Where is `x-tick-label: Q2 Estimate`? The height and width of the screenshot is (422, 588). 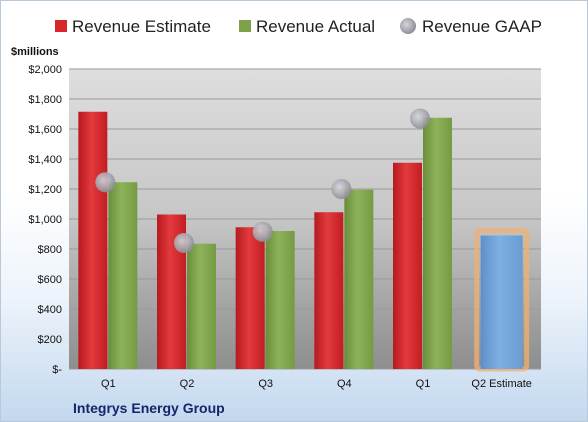 x-tick-label: Q2 Estimate is located at coordinates (501, 384).